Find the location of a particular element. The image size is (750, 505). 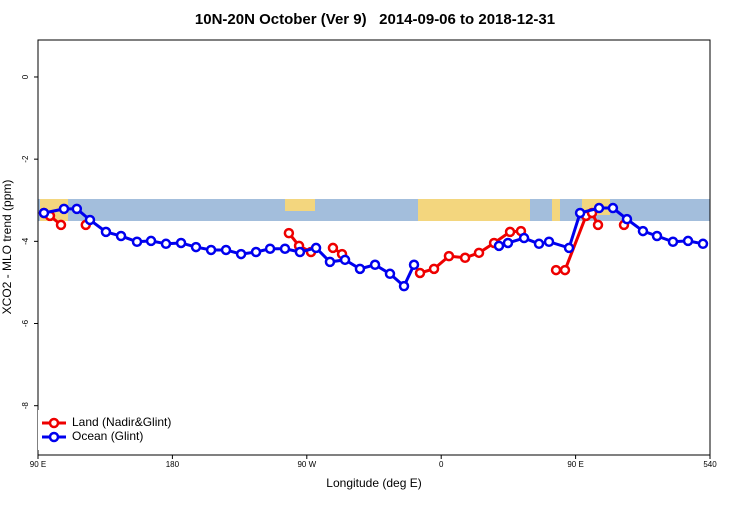

y-tick-label: -4 is located at coordinates (25, 241).